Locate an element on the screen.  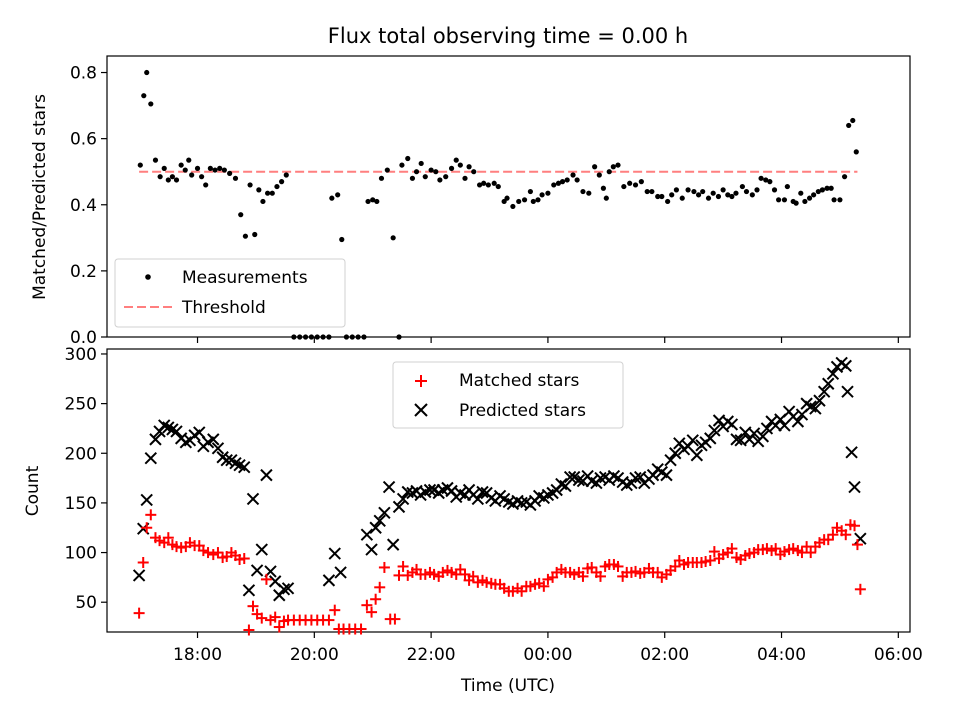
legend-predicted-marker is located at coordinates (421, 410).